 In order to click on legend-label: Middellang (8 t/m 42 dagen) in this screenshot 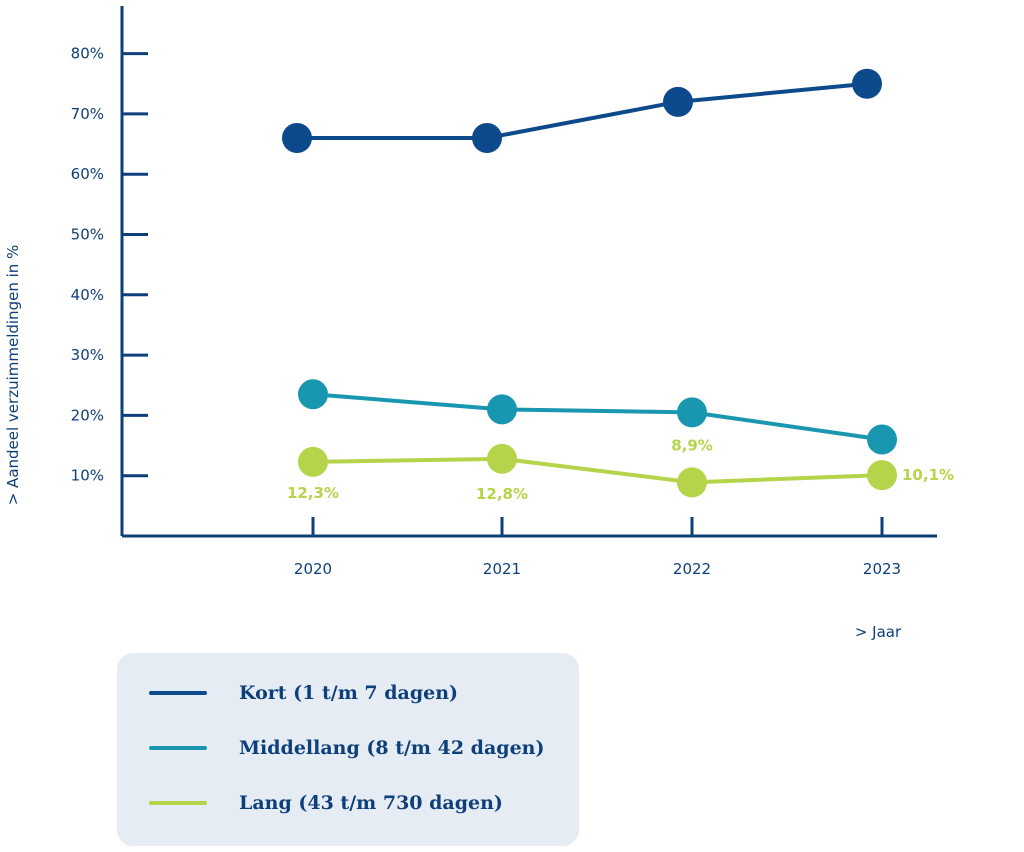, I will do `click(392, 748)`.